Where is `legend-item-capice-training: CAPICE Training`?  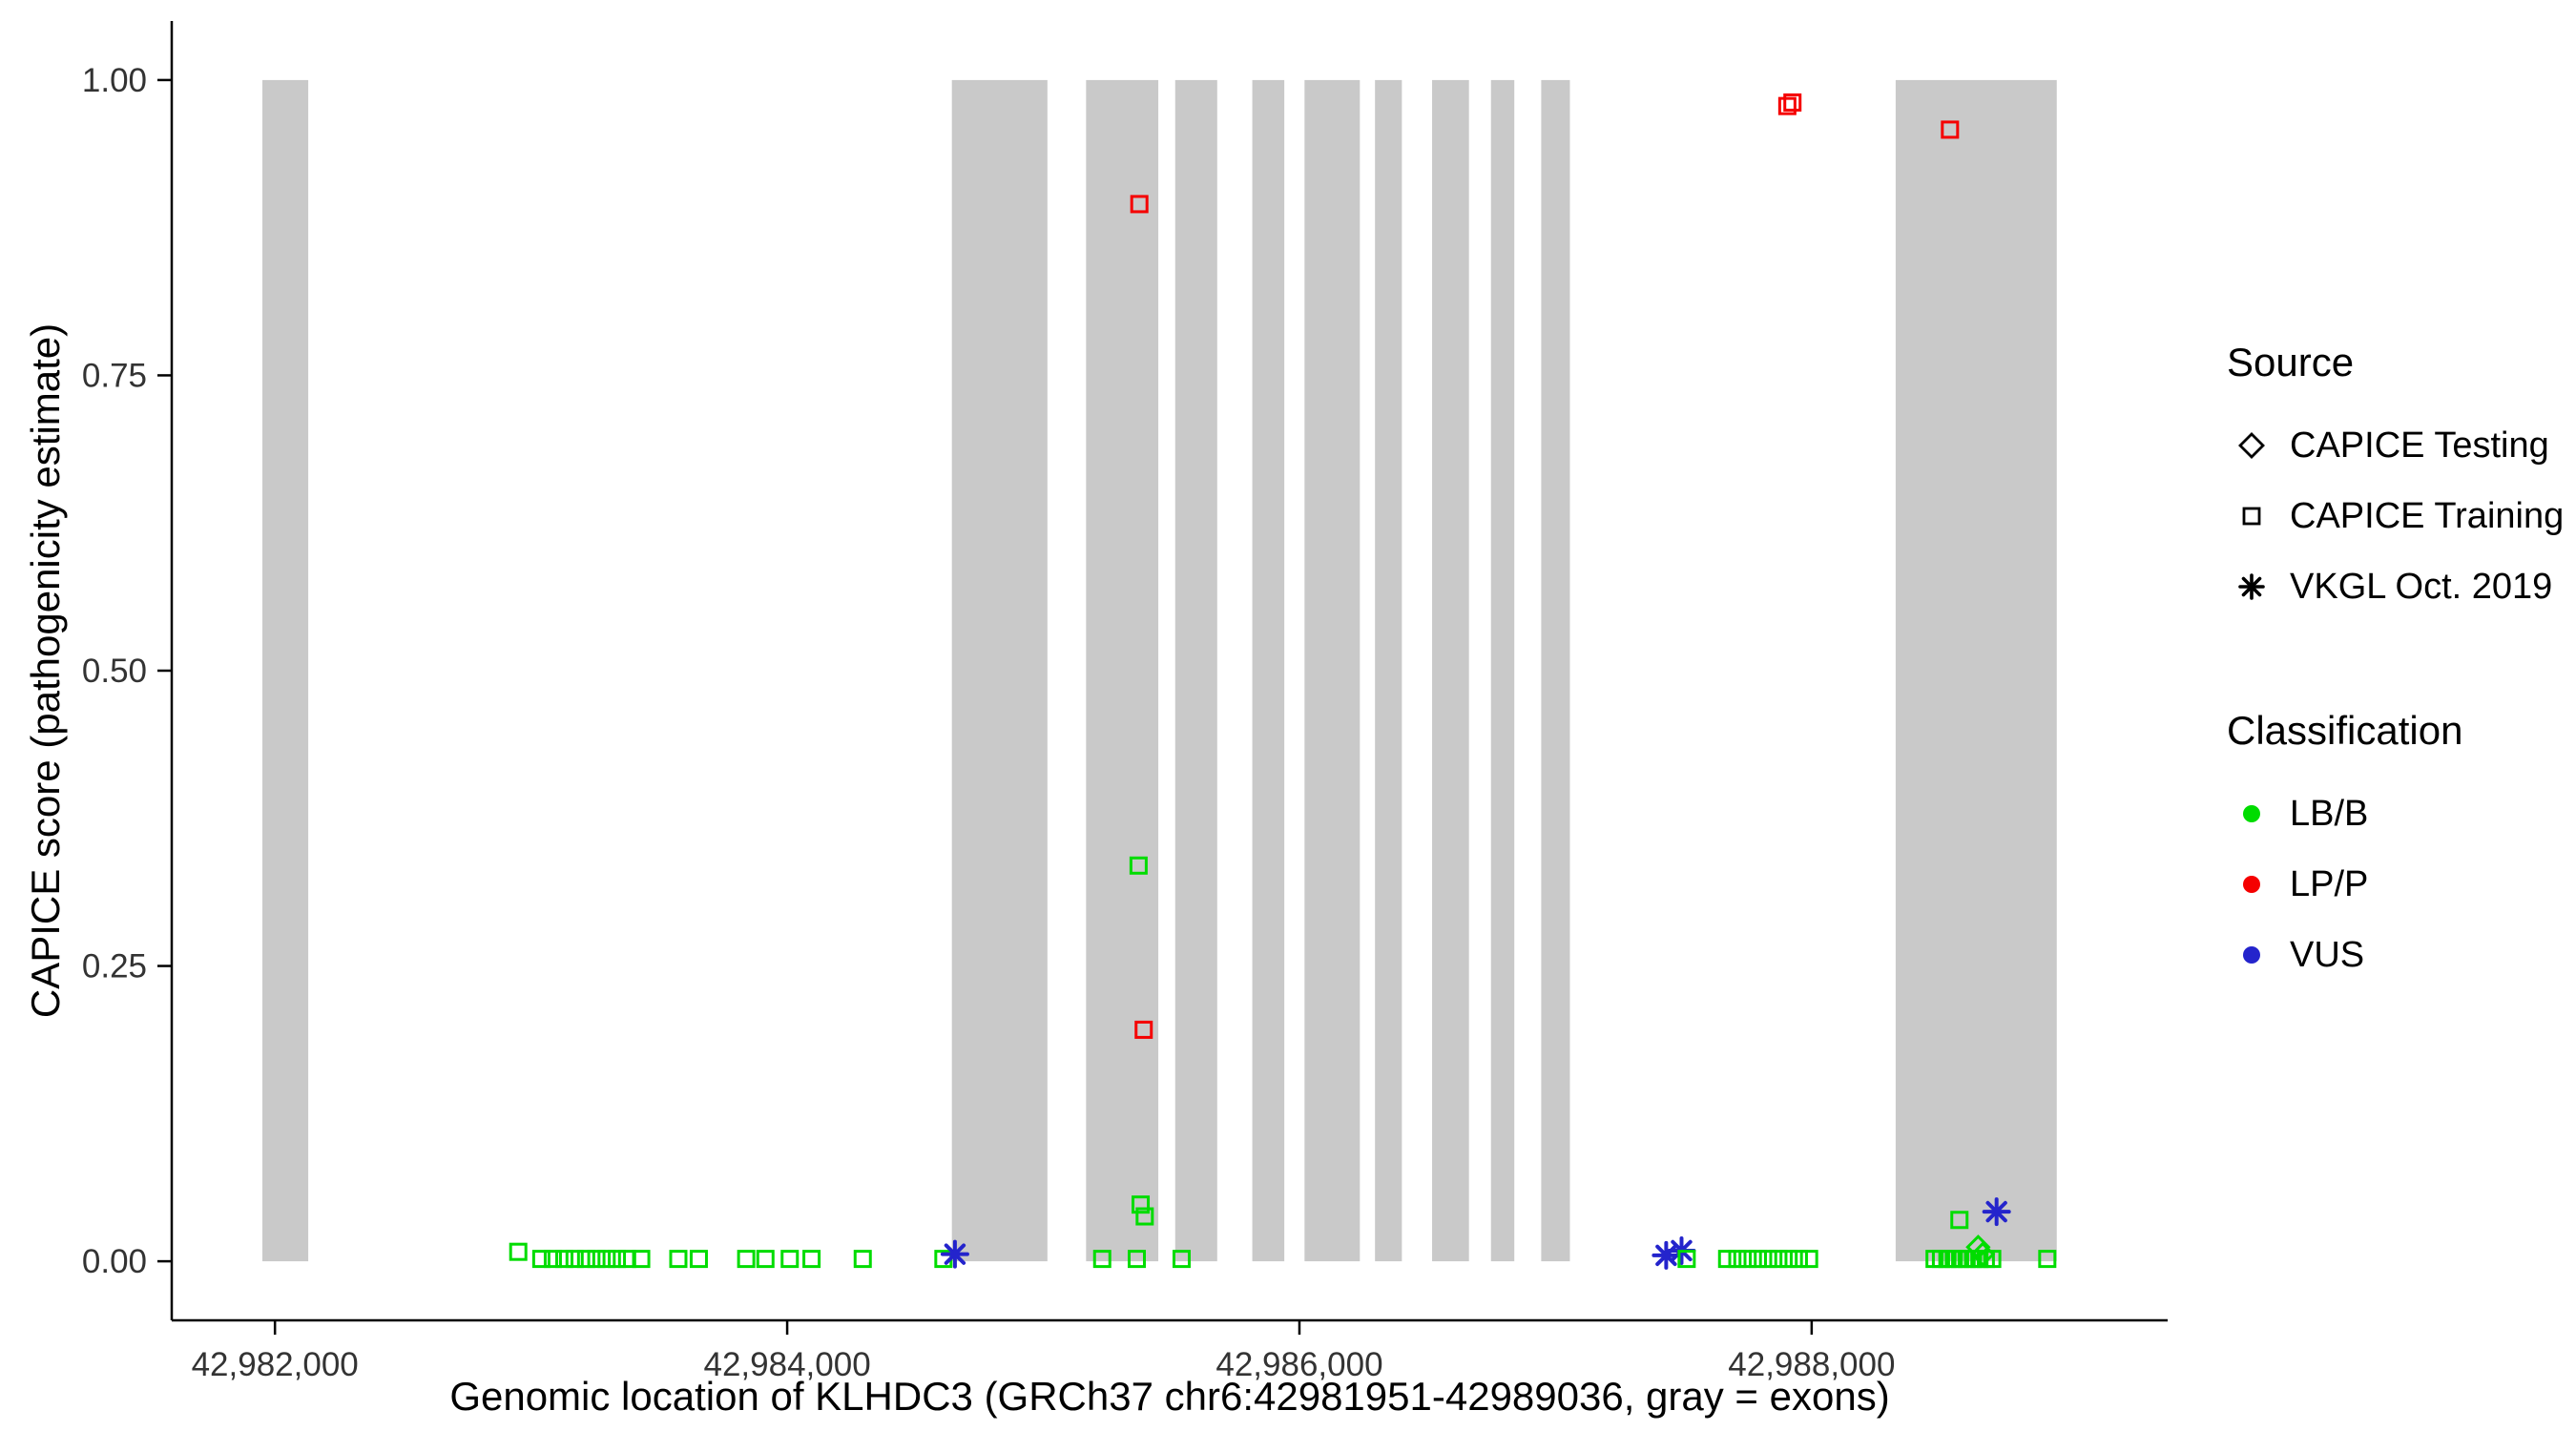 legend-item-capice-training: CAPICE Training is located at coordinates (2395, 516).